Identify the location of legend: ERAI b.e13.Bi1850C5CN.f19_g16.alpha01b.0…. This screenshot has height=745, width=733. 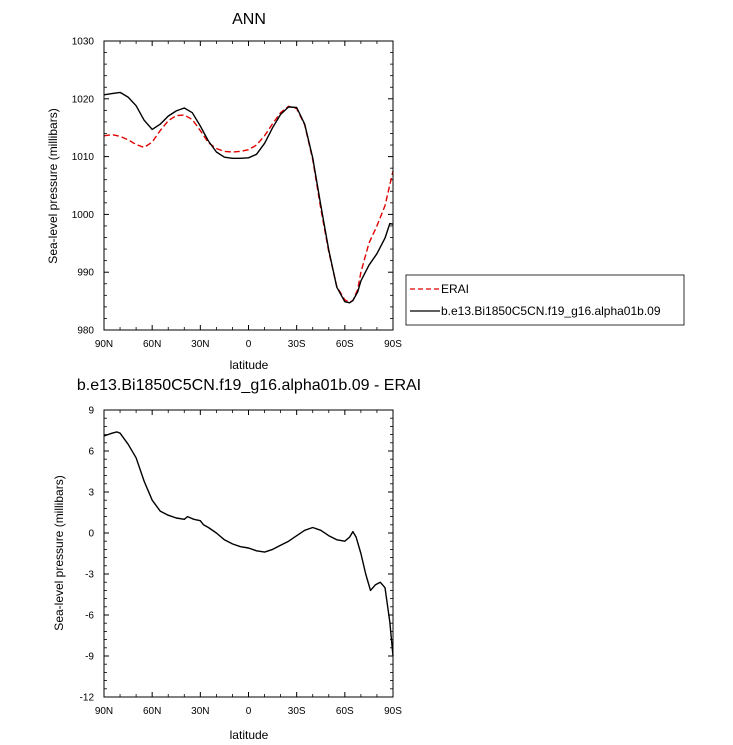
(545, 300).